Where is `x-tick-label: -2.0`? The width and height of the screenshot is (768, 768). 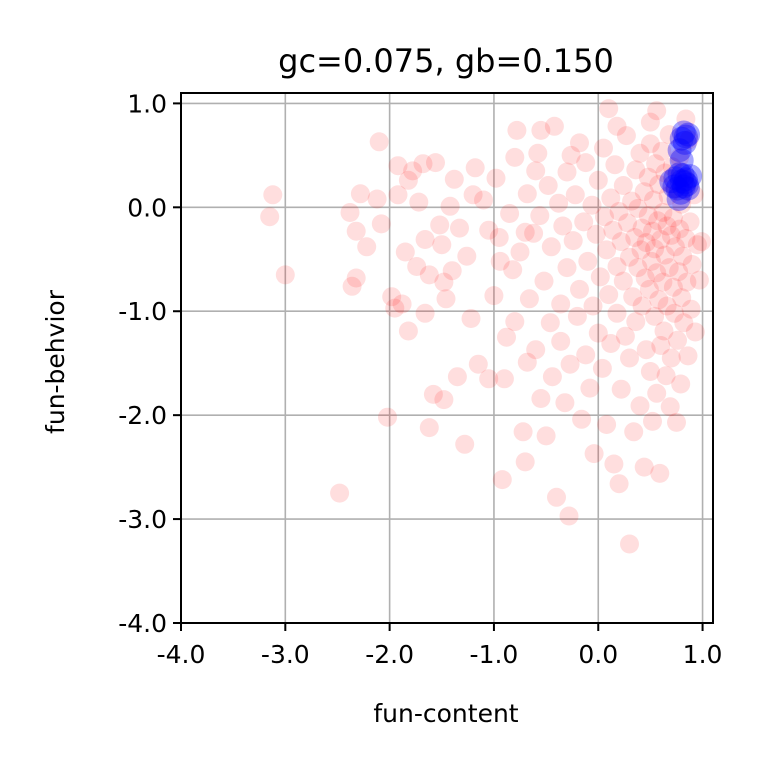
x-tick-label: -2.0 is located at coordinates (389, 654).